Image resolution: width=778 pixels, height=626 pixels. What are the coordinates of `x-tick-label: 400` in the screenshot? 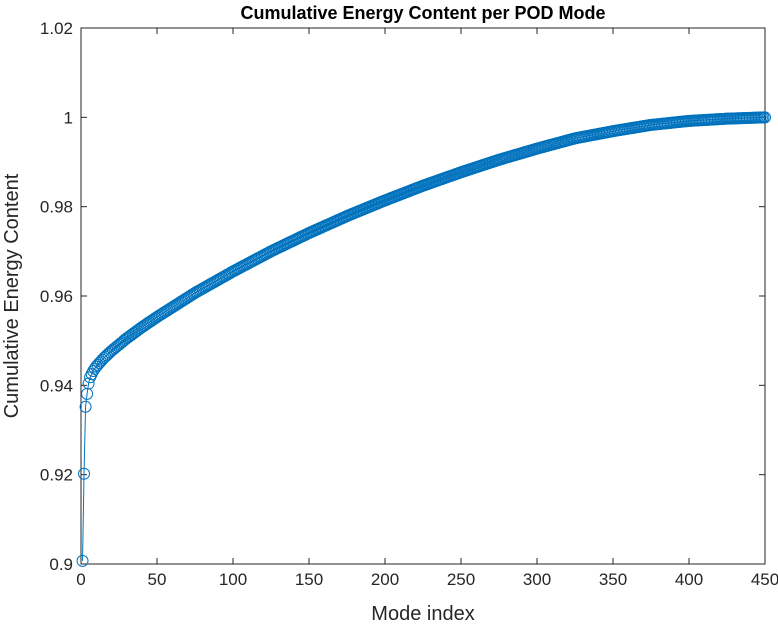 It's located at (689, 579).